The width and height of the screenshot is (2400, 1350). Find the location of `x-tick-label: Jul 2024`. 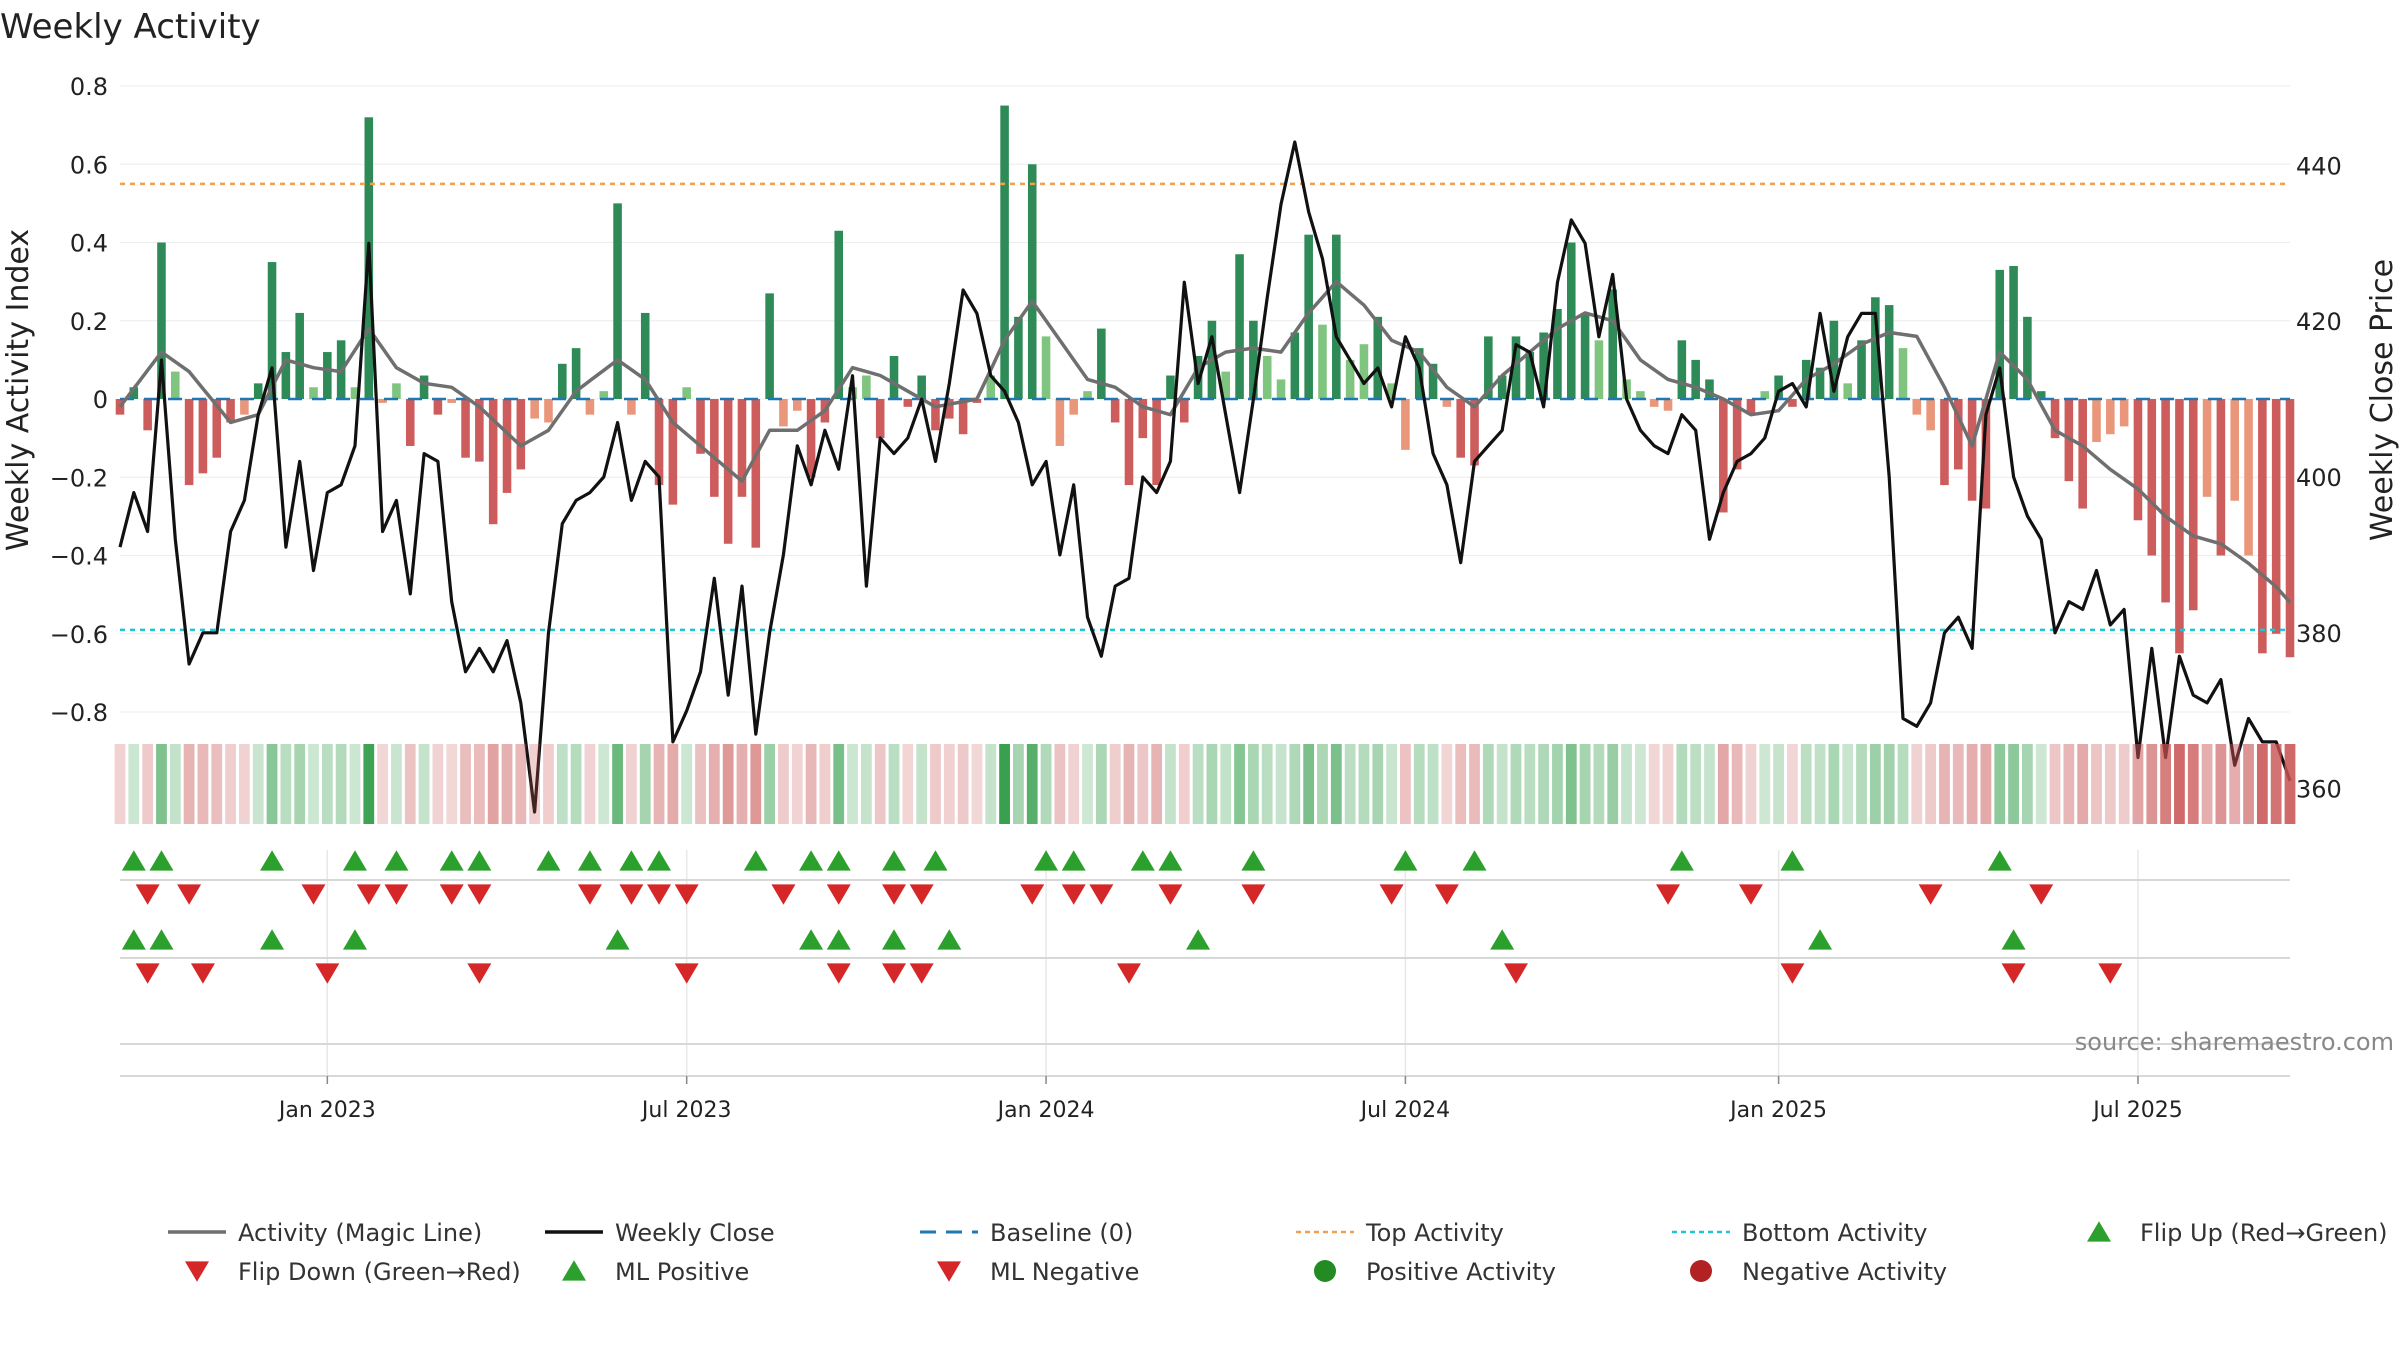

x-tick-label: Jul 2024 is located at coordinates (1405, 1110).